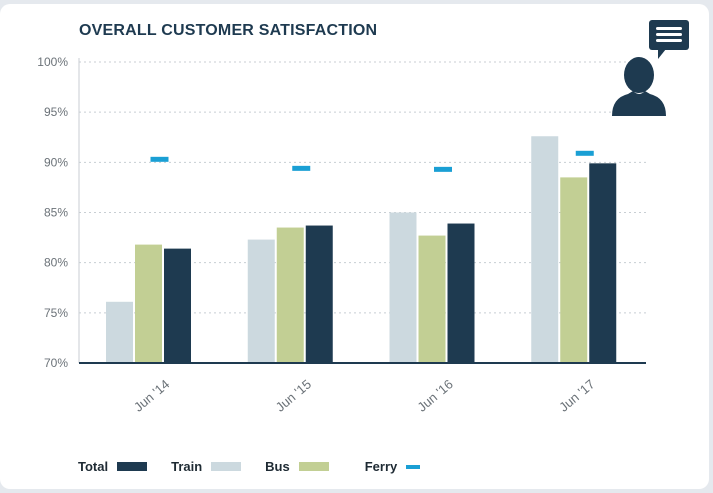 The image size is (713, 493). Describe the element at coordinates (56, 313) in the screenshot. I see `y-tick-label: 75%` at that location.